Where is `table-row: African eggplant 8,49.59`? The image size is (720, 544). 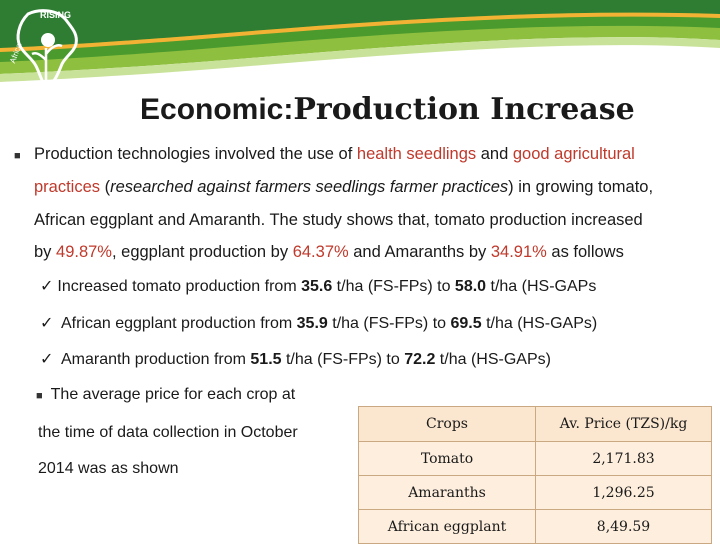
table-row: African eggplant 8,49.59 is located at coordinates (535, 526).